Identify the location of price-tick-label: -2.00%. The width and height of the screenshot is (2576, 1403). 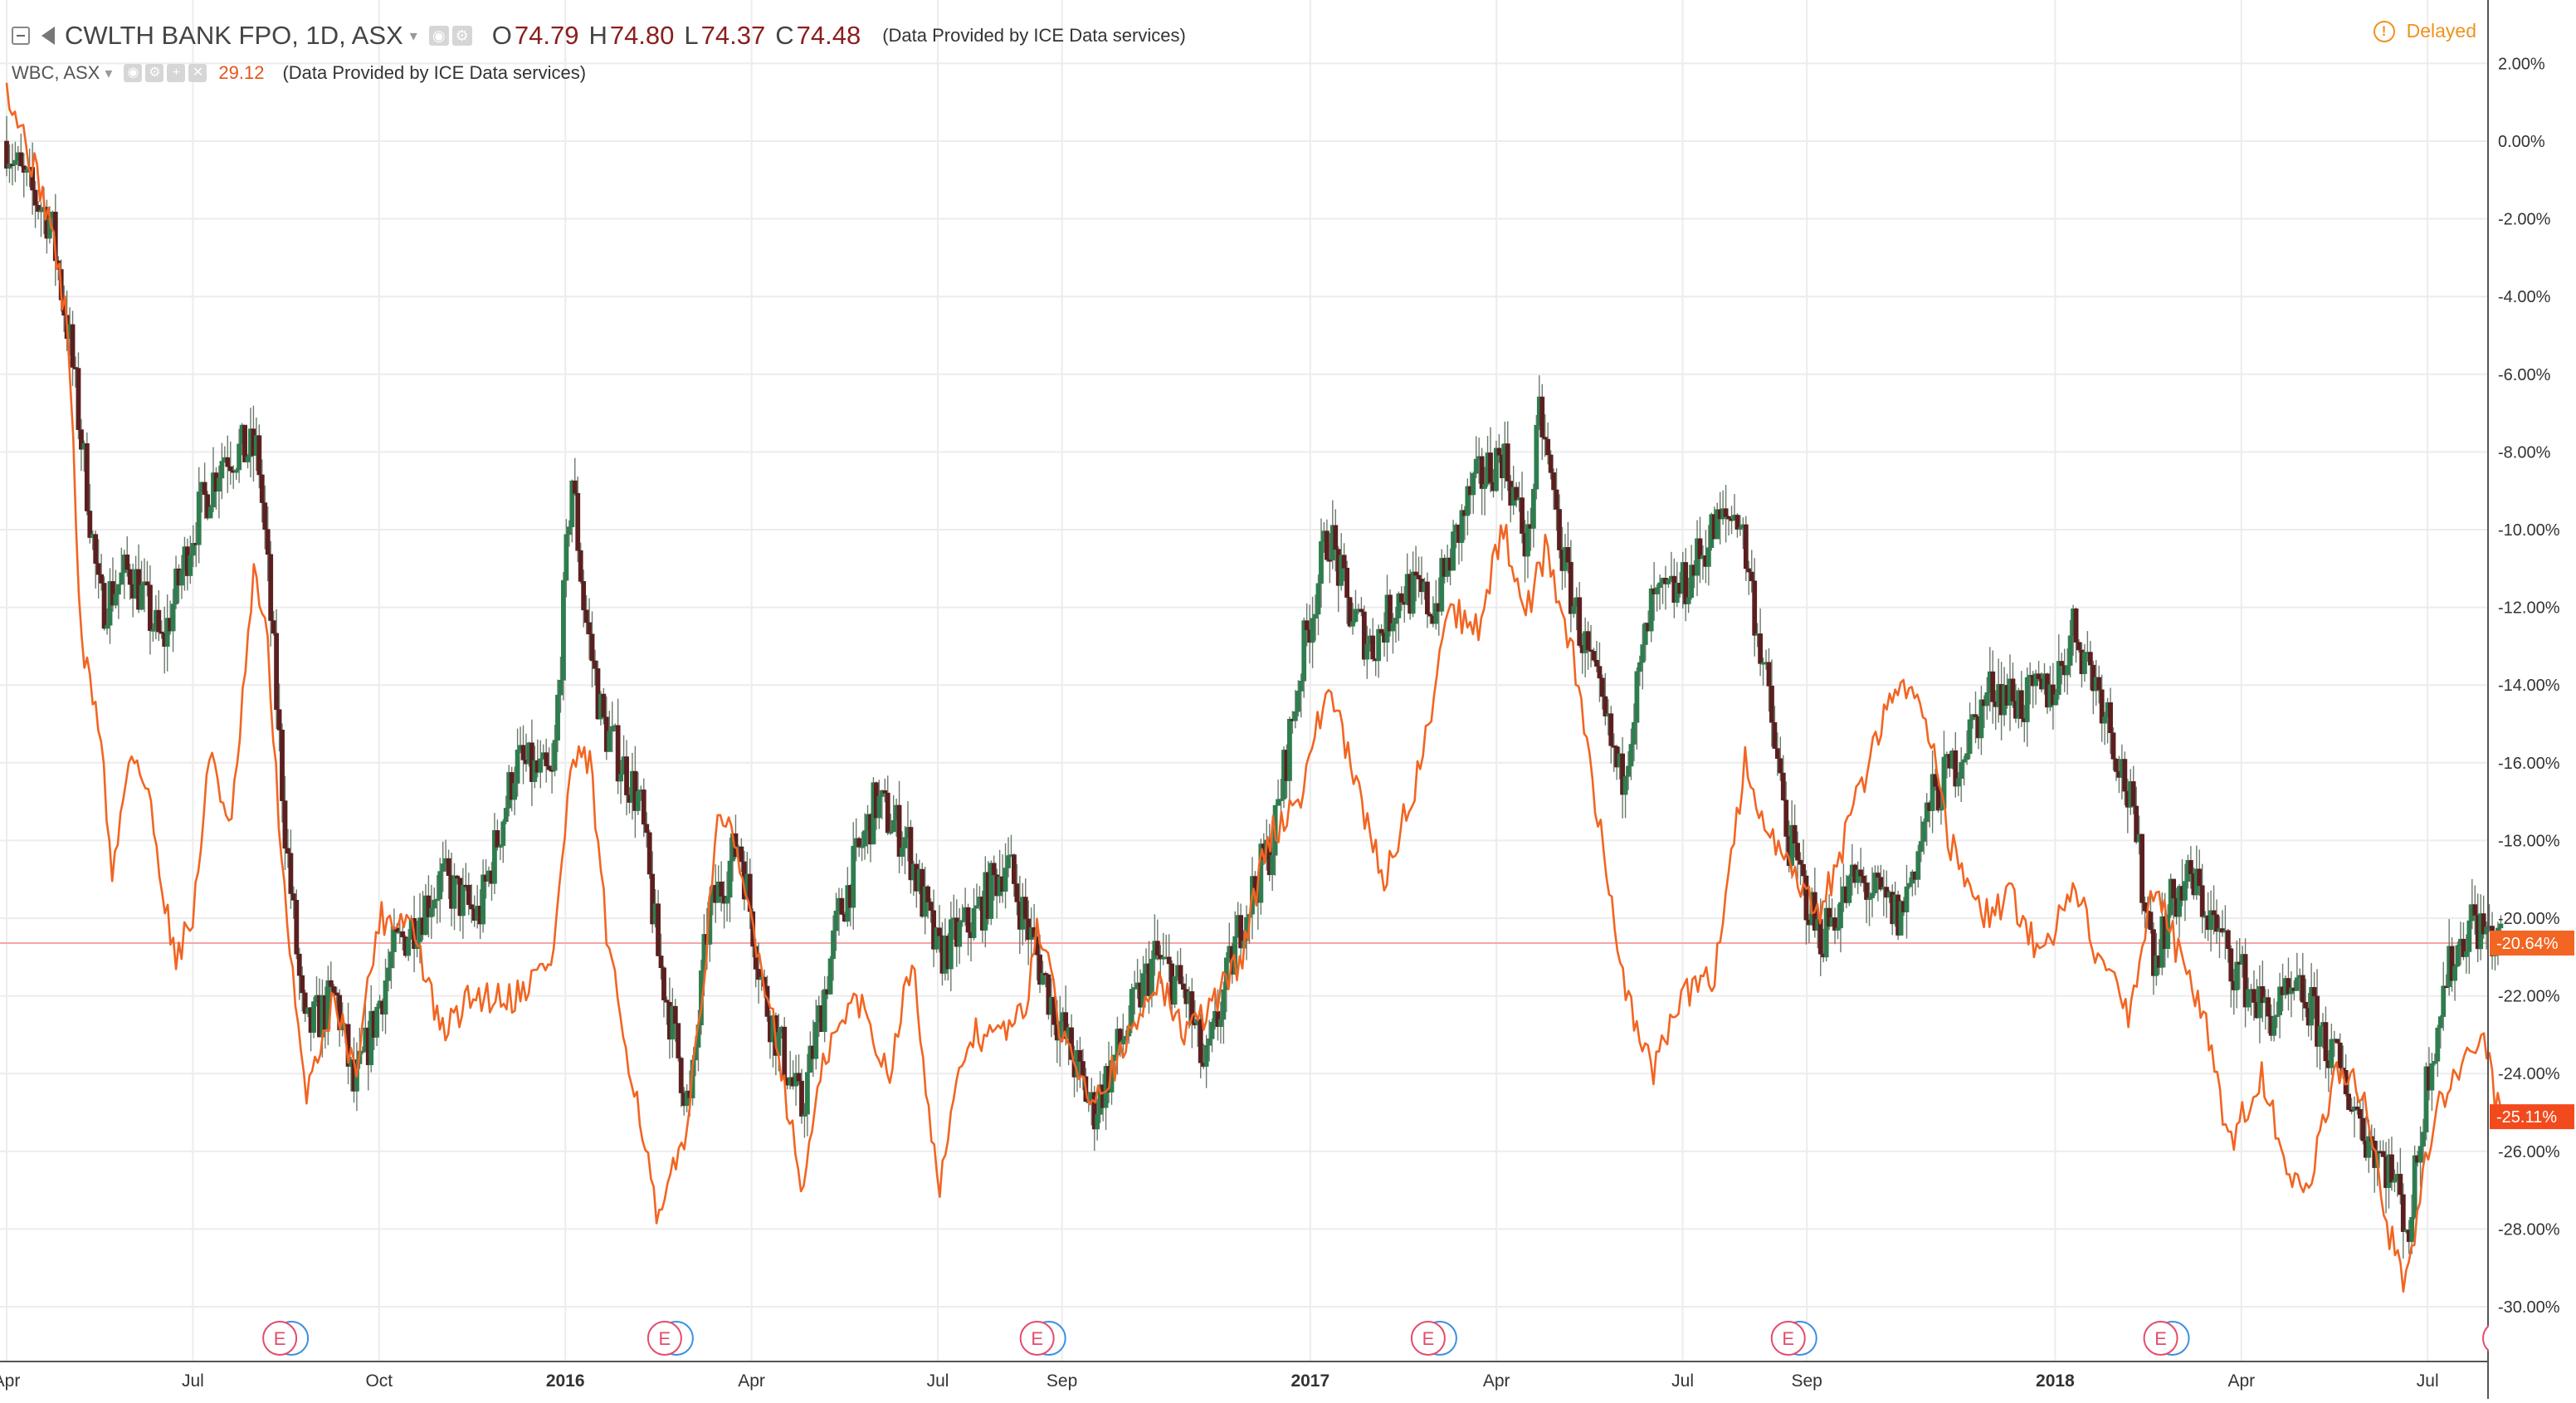
(2525, 220).